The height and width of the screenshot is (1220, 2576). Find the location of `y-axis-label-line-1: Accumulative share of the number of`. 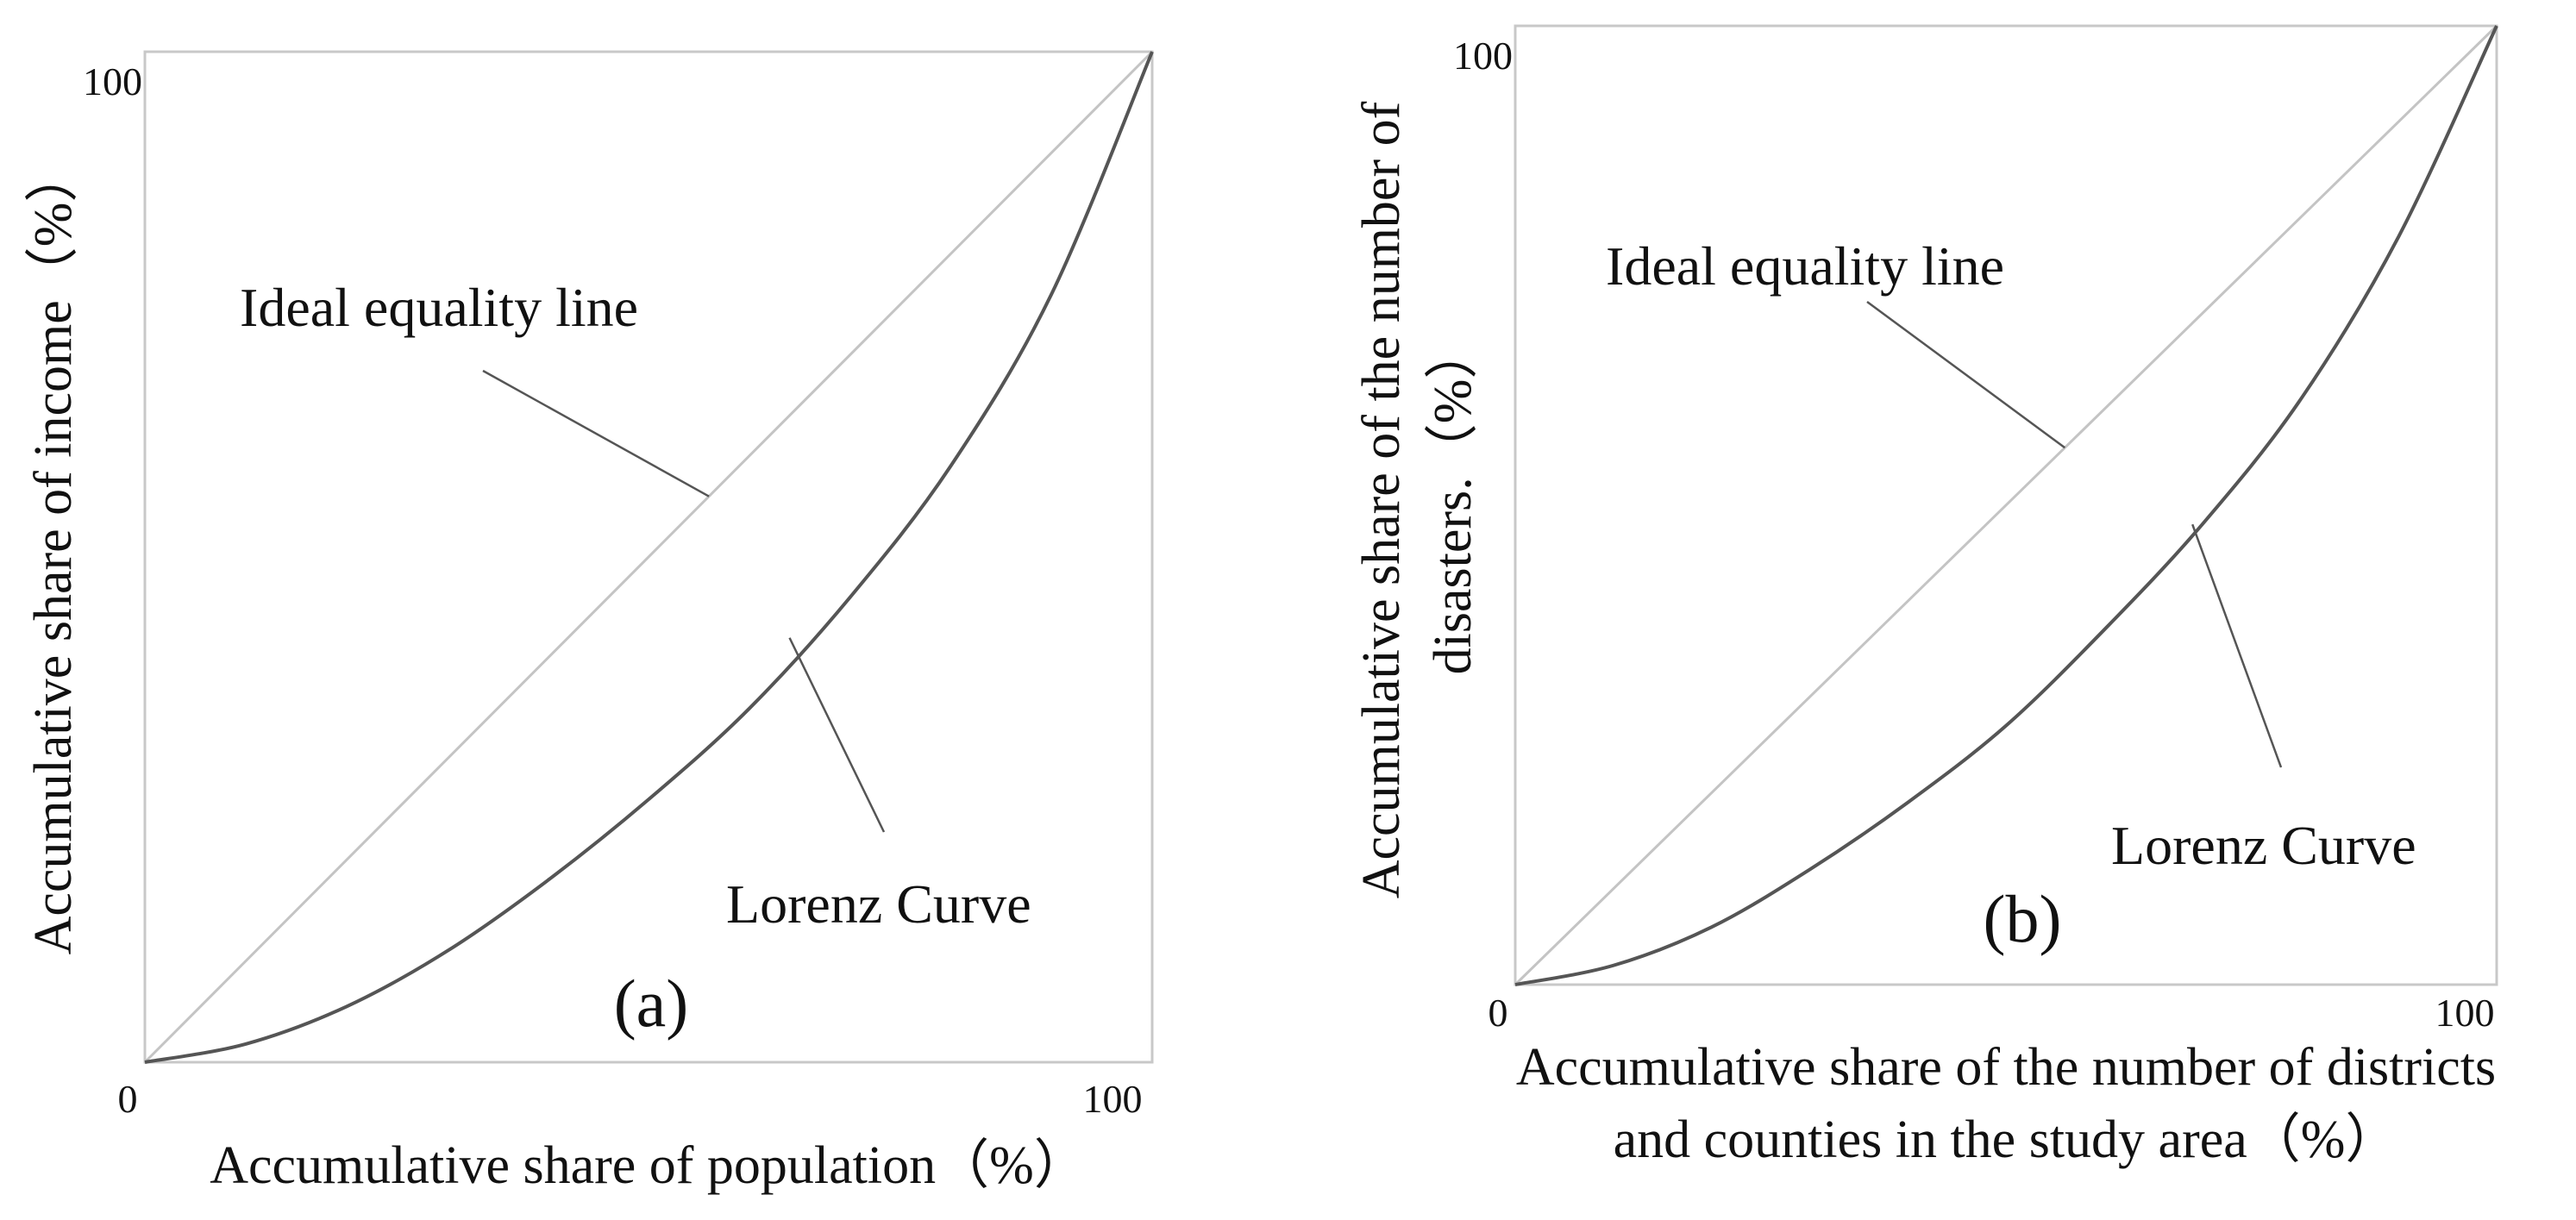

y-axis-label-line-1: Accumulative share of the number of is located at coordinates (1381, 499).